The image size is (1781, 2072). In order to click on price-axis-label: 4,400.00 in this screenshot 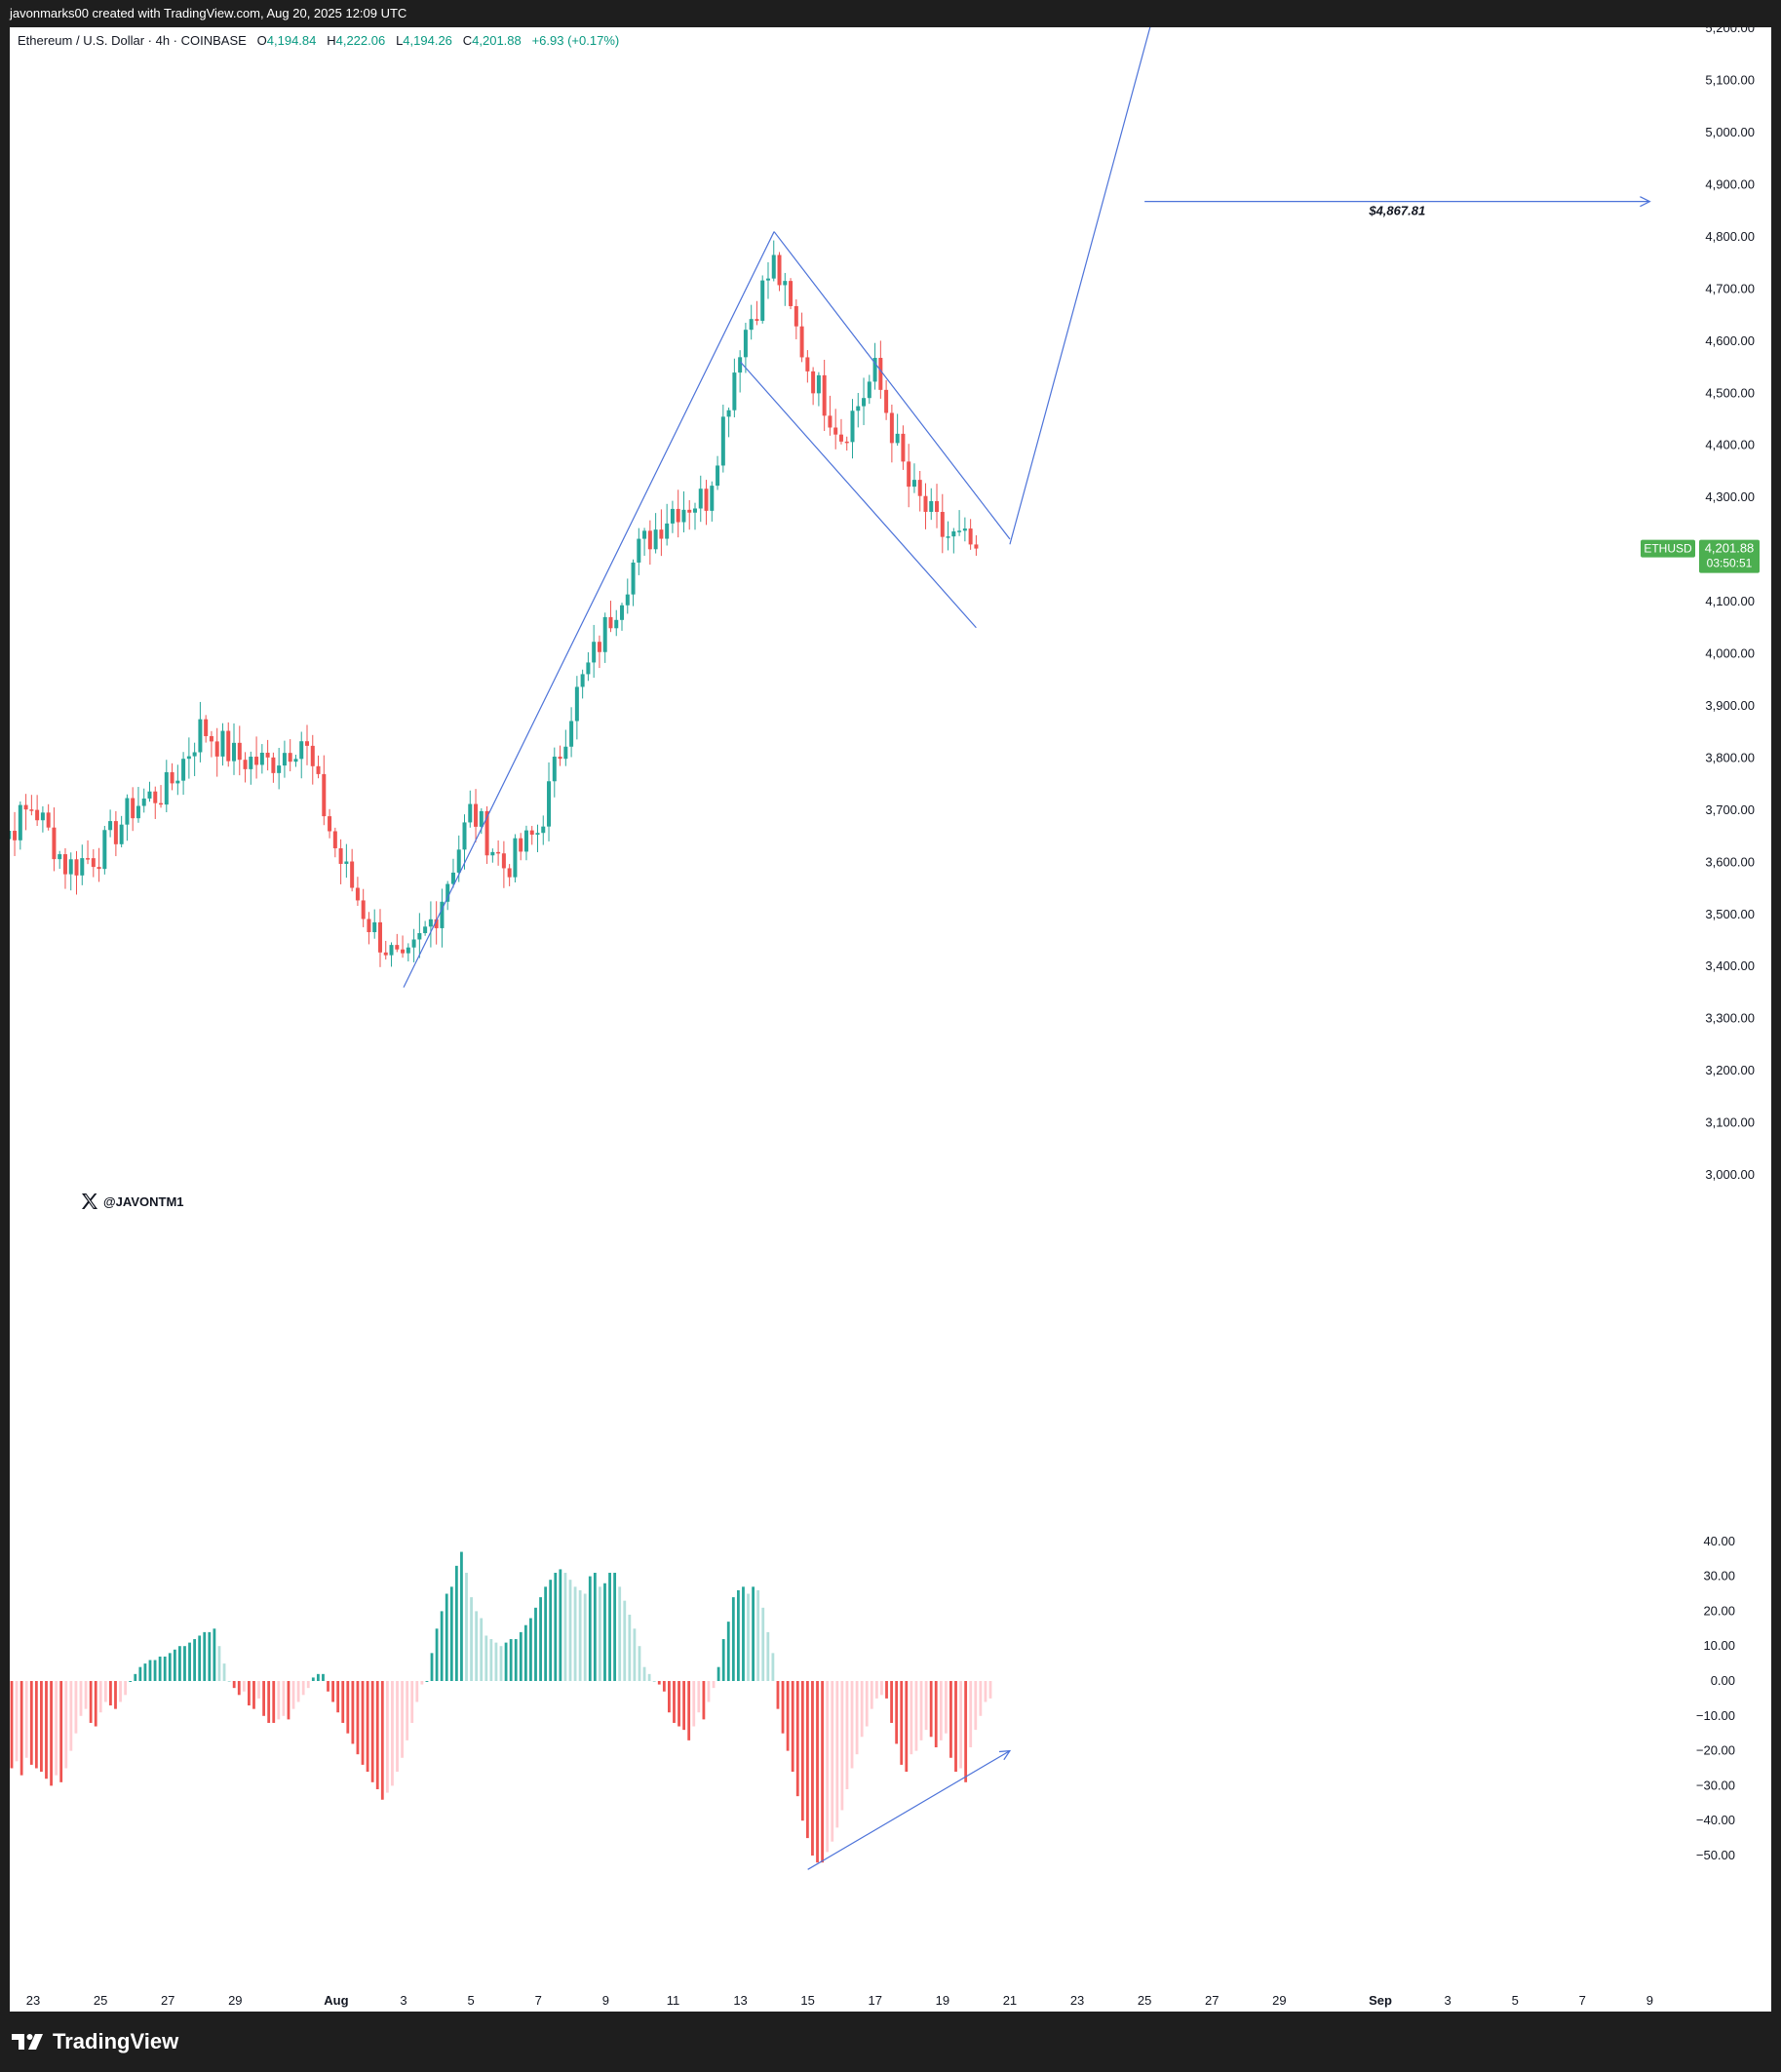, I will do `click(1730, 445)`.